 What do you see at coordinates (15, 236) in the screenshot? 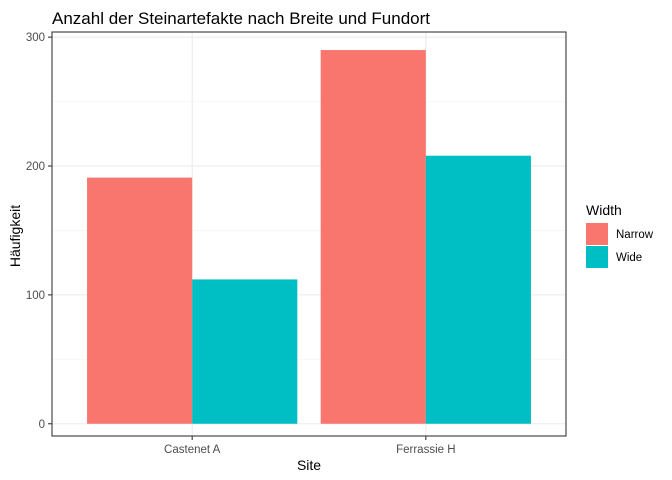
I see `y-axis-title: Häufigkeit` at bounding box center [15, 236].